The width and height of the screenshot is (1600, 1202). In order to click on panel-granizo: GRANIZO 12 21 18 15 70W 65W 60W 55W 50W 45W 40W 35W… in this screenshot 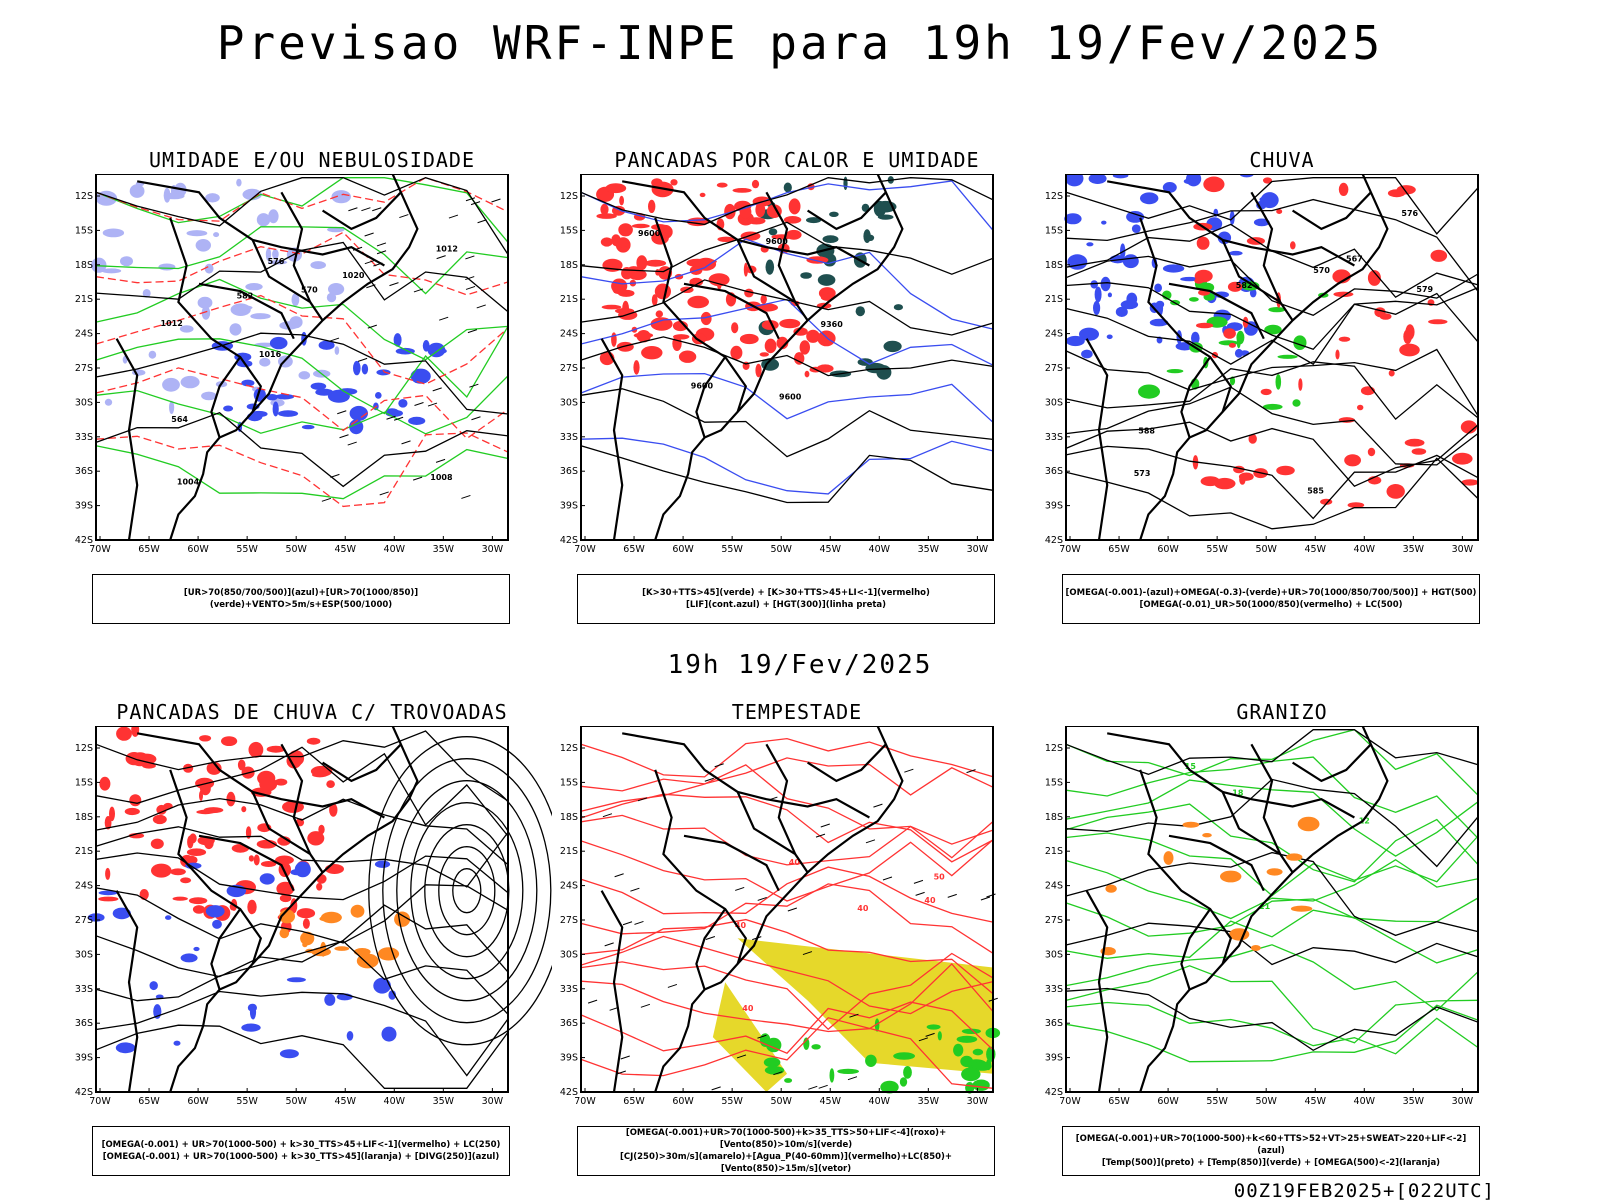, I will do `click(1282, 938)`.